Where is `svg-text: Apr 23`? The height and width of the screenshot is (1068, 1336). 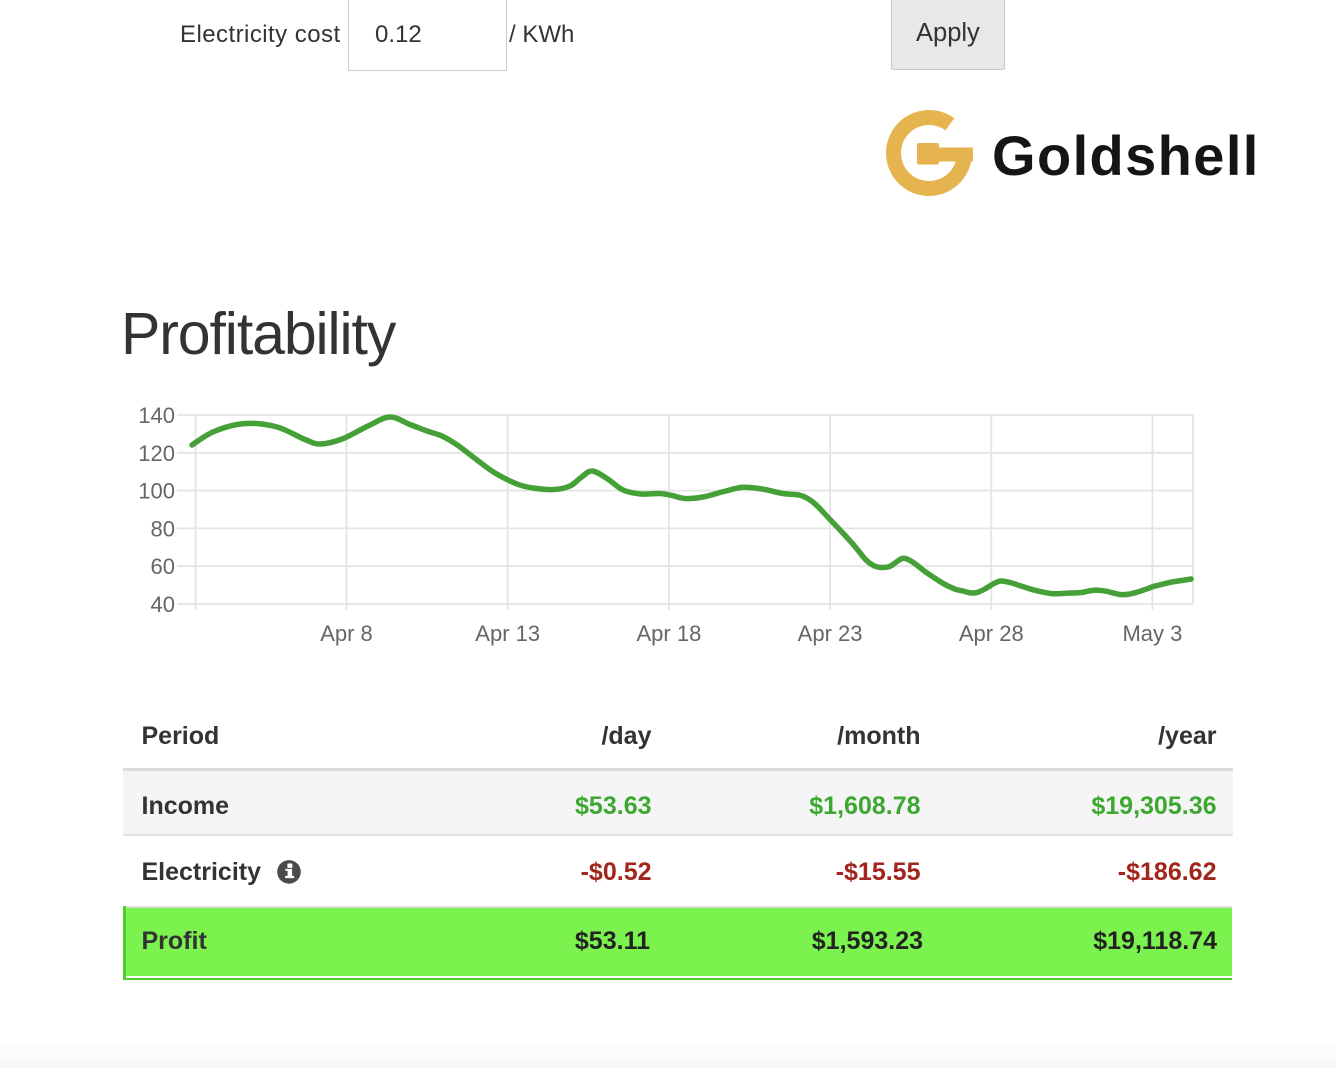 svg-text: Apr 23 is located at coordinates (830, 633).